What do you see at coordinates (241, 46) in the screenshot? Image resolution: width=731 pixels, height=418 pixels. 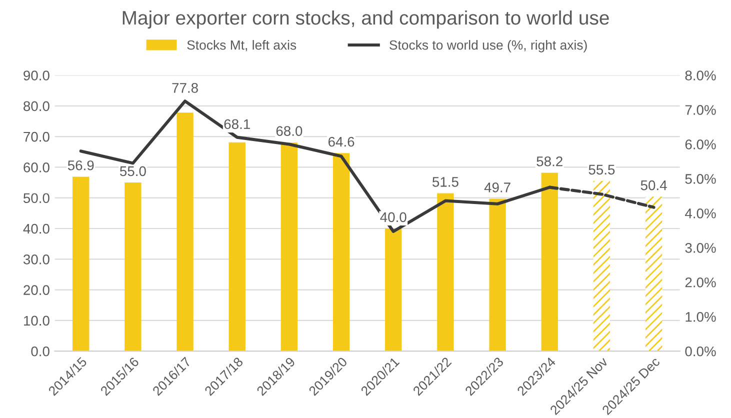 I see `legend-label: Stocks Mt, left axis` at bounding box center [241, 46].